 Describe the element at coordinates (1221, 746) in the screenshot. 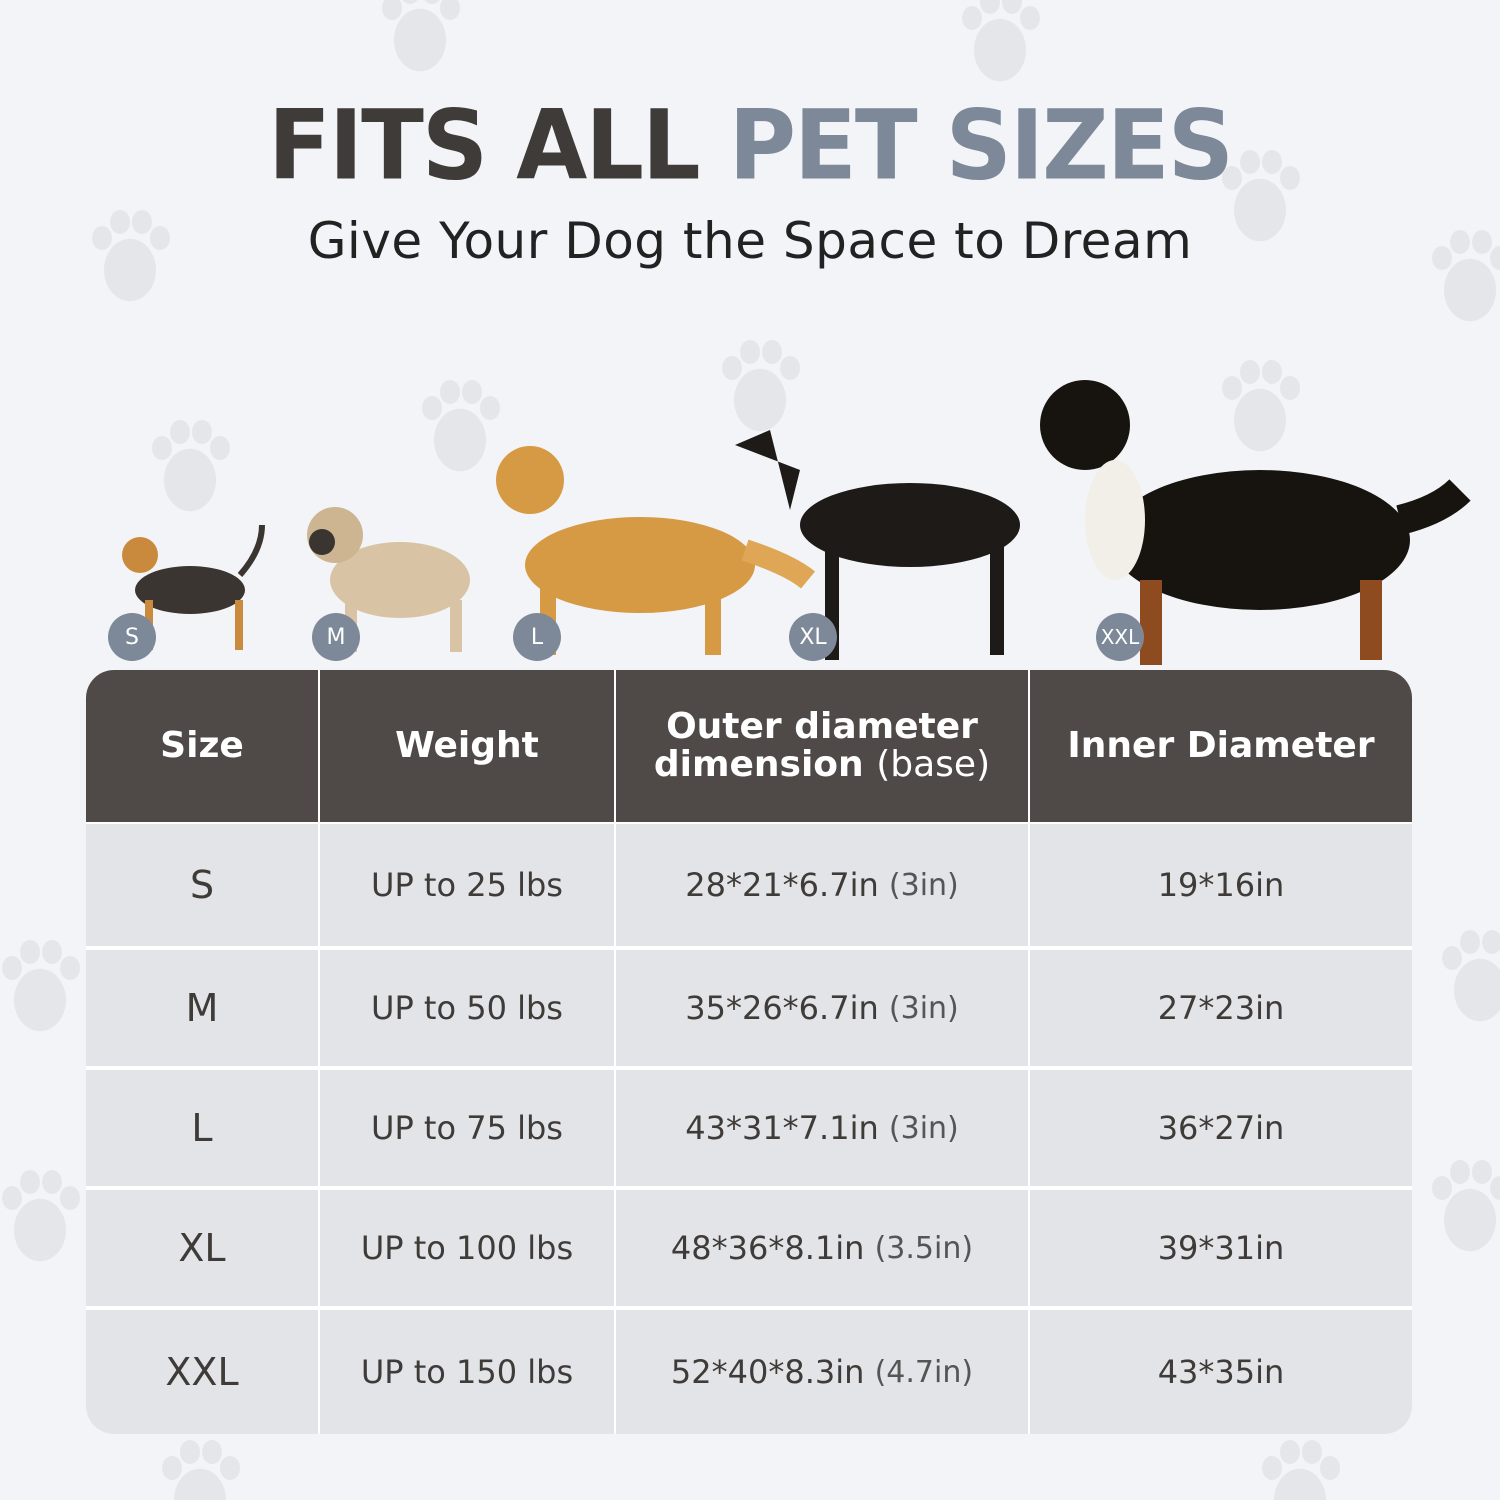

I see `header-inner-diameter: Inner Diameter` at that location.